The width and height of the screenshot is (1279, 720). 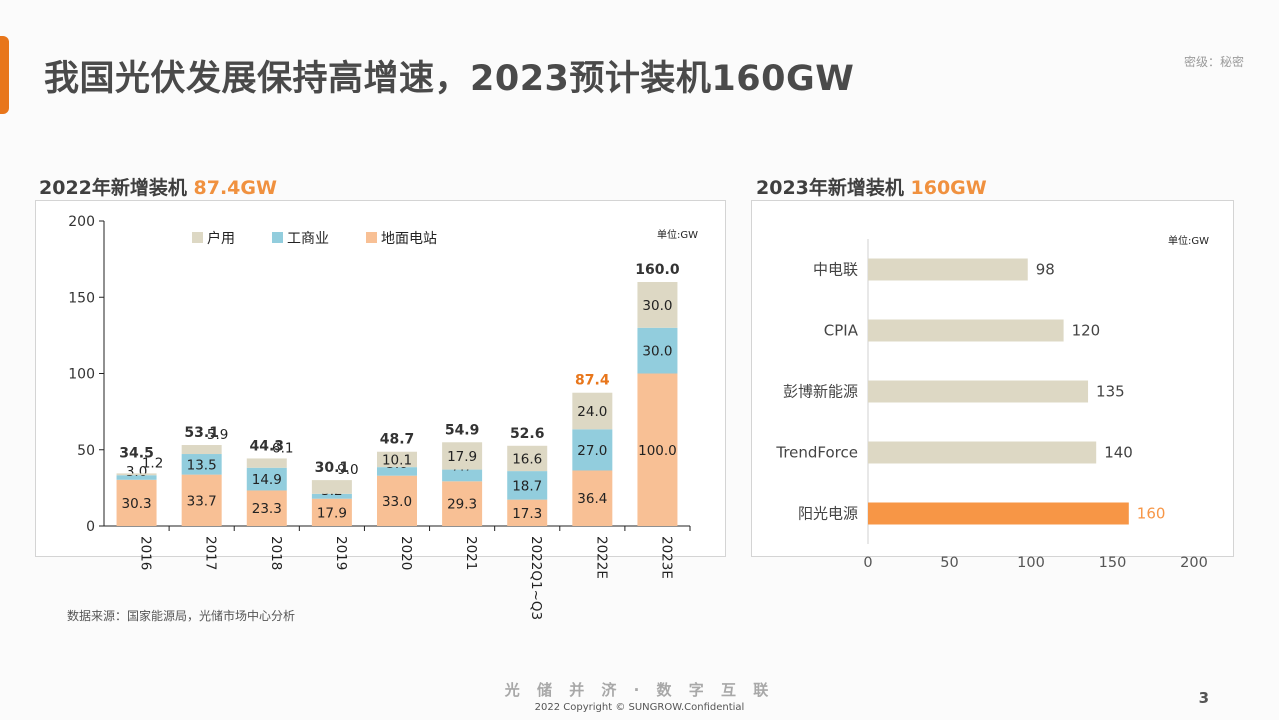 I want to click on category-label: 中电联, so click(x=835, y=270).